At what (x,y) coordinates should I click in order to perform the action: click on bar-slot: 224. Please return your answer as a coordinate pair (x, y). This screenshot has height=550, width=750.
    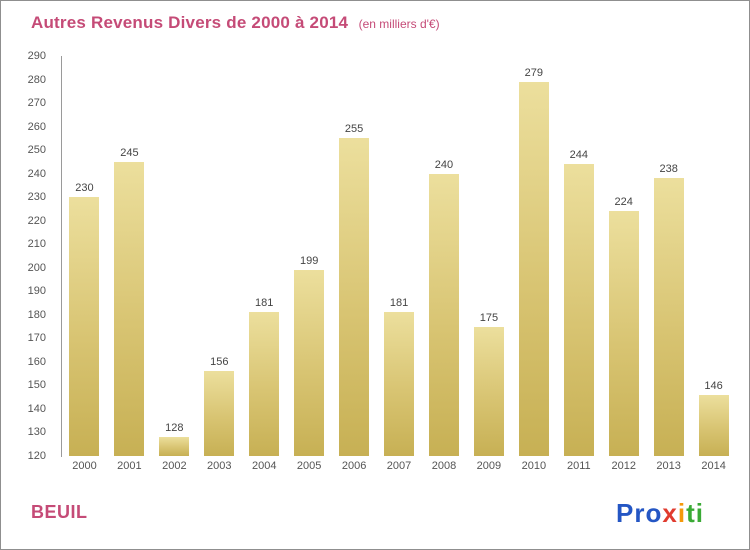
    Looking at the image, I should click on (623, 256).